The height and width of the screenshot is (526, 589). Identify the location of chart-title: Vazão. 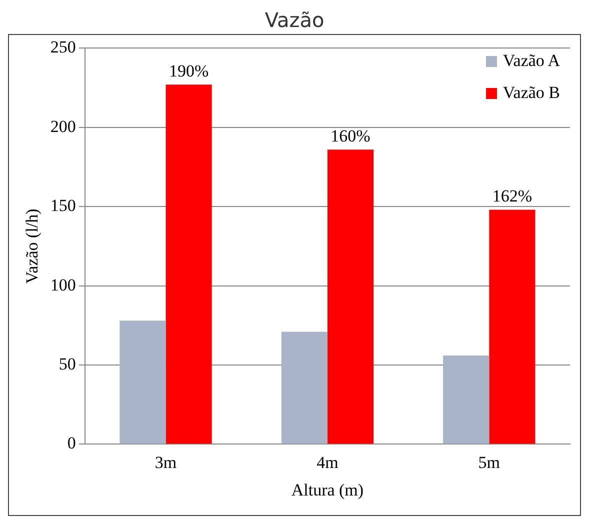
(295, 21).